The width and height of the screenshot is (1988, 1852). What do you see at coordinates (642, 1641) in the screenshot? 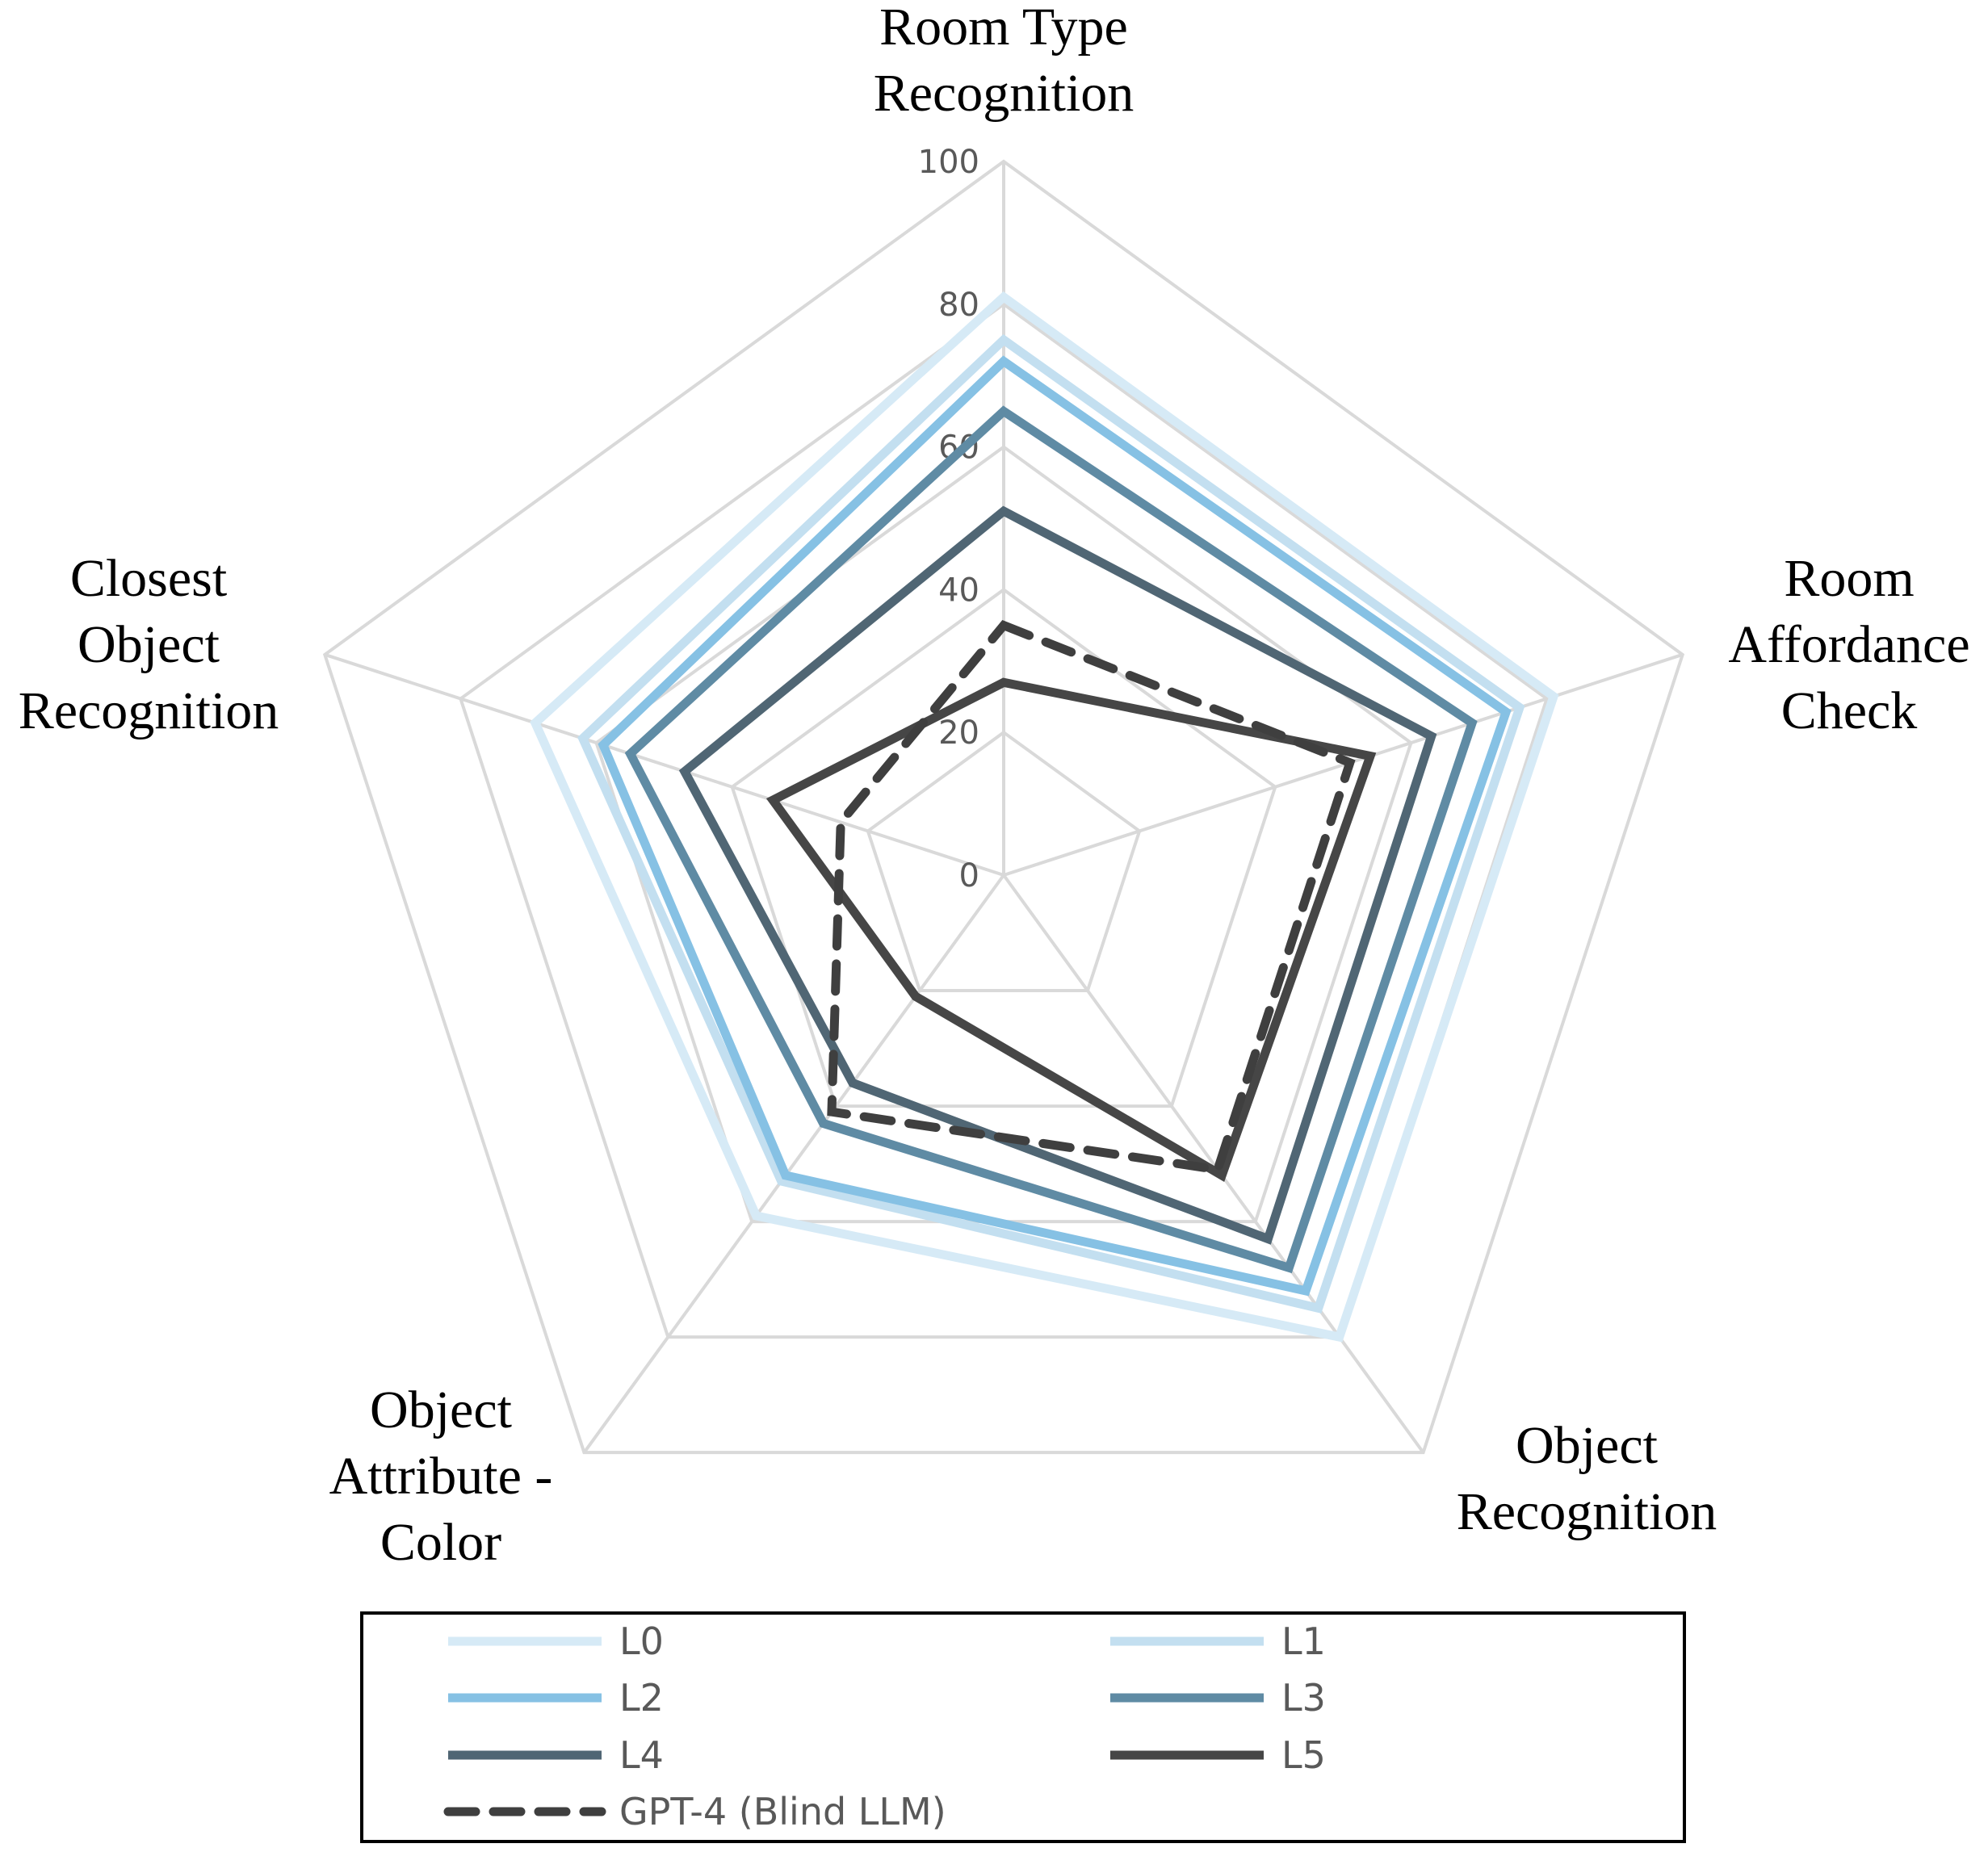
I see `legend-label: L0` at bounding box center [642, 1641].